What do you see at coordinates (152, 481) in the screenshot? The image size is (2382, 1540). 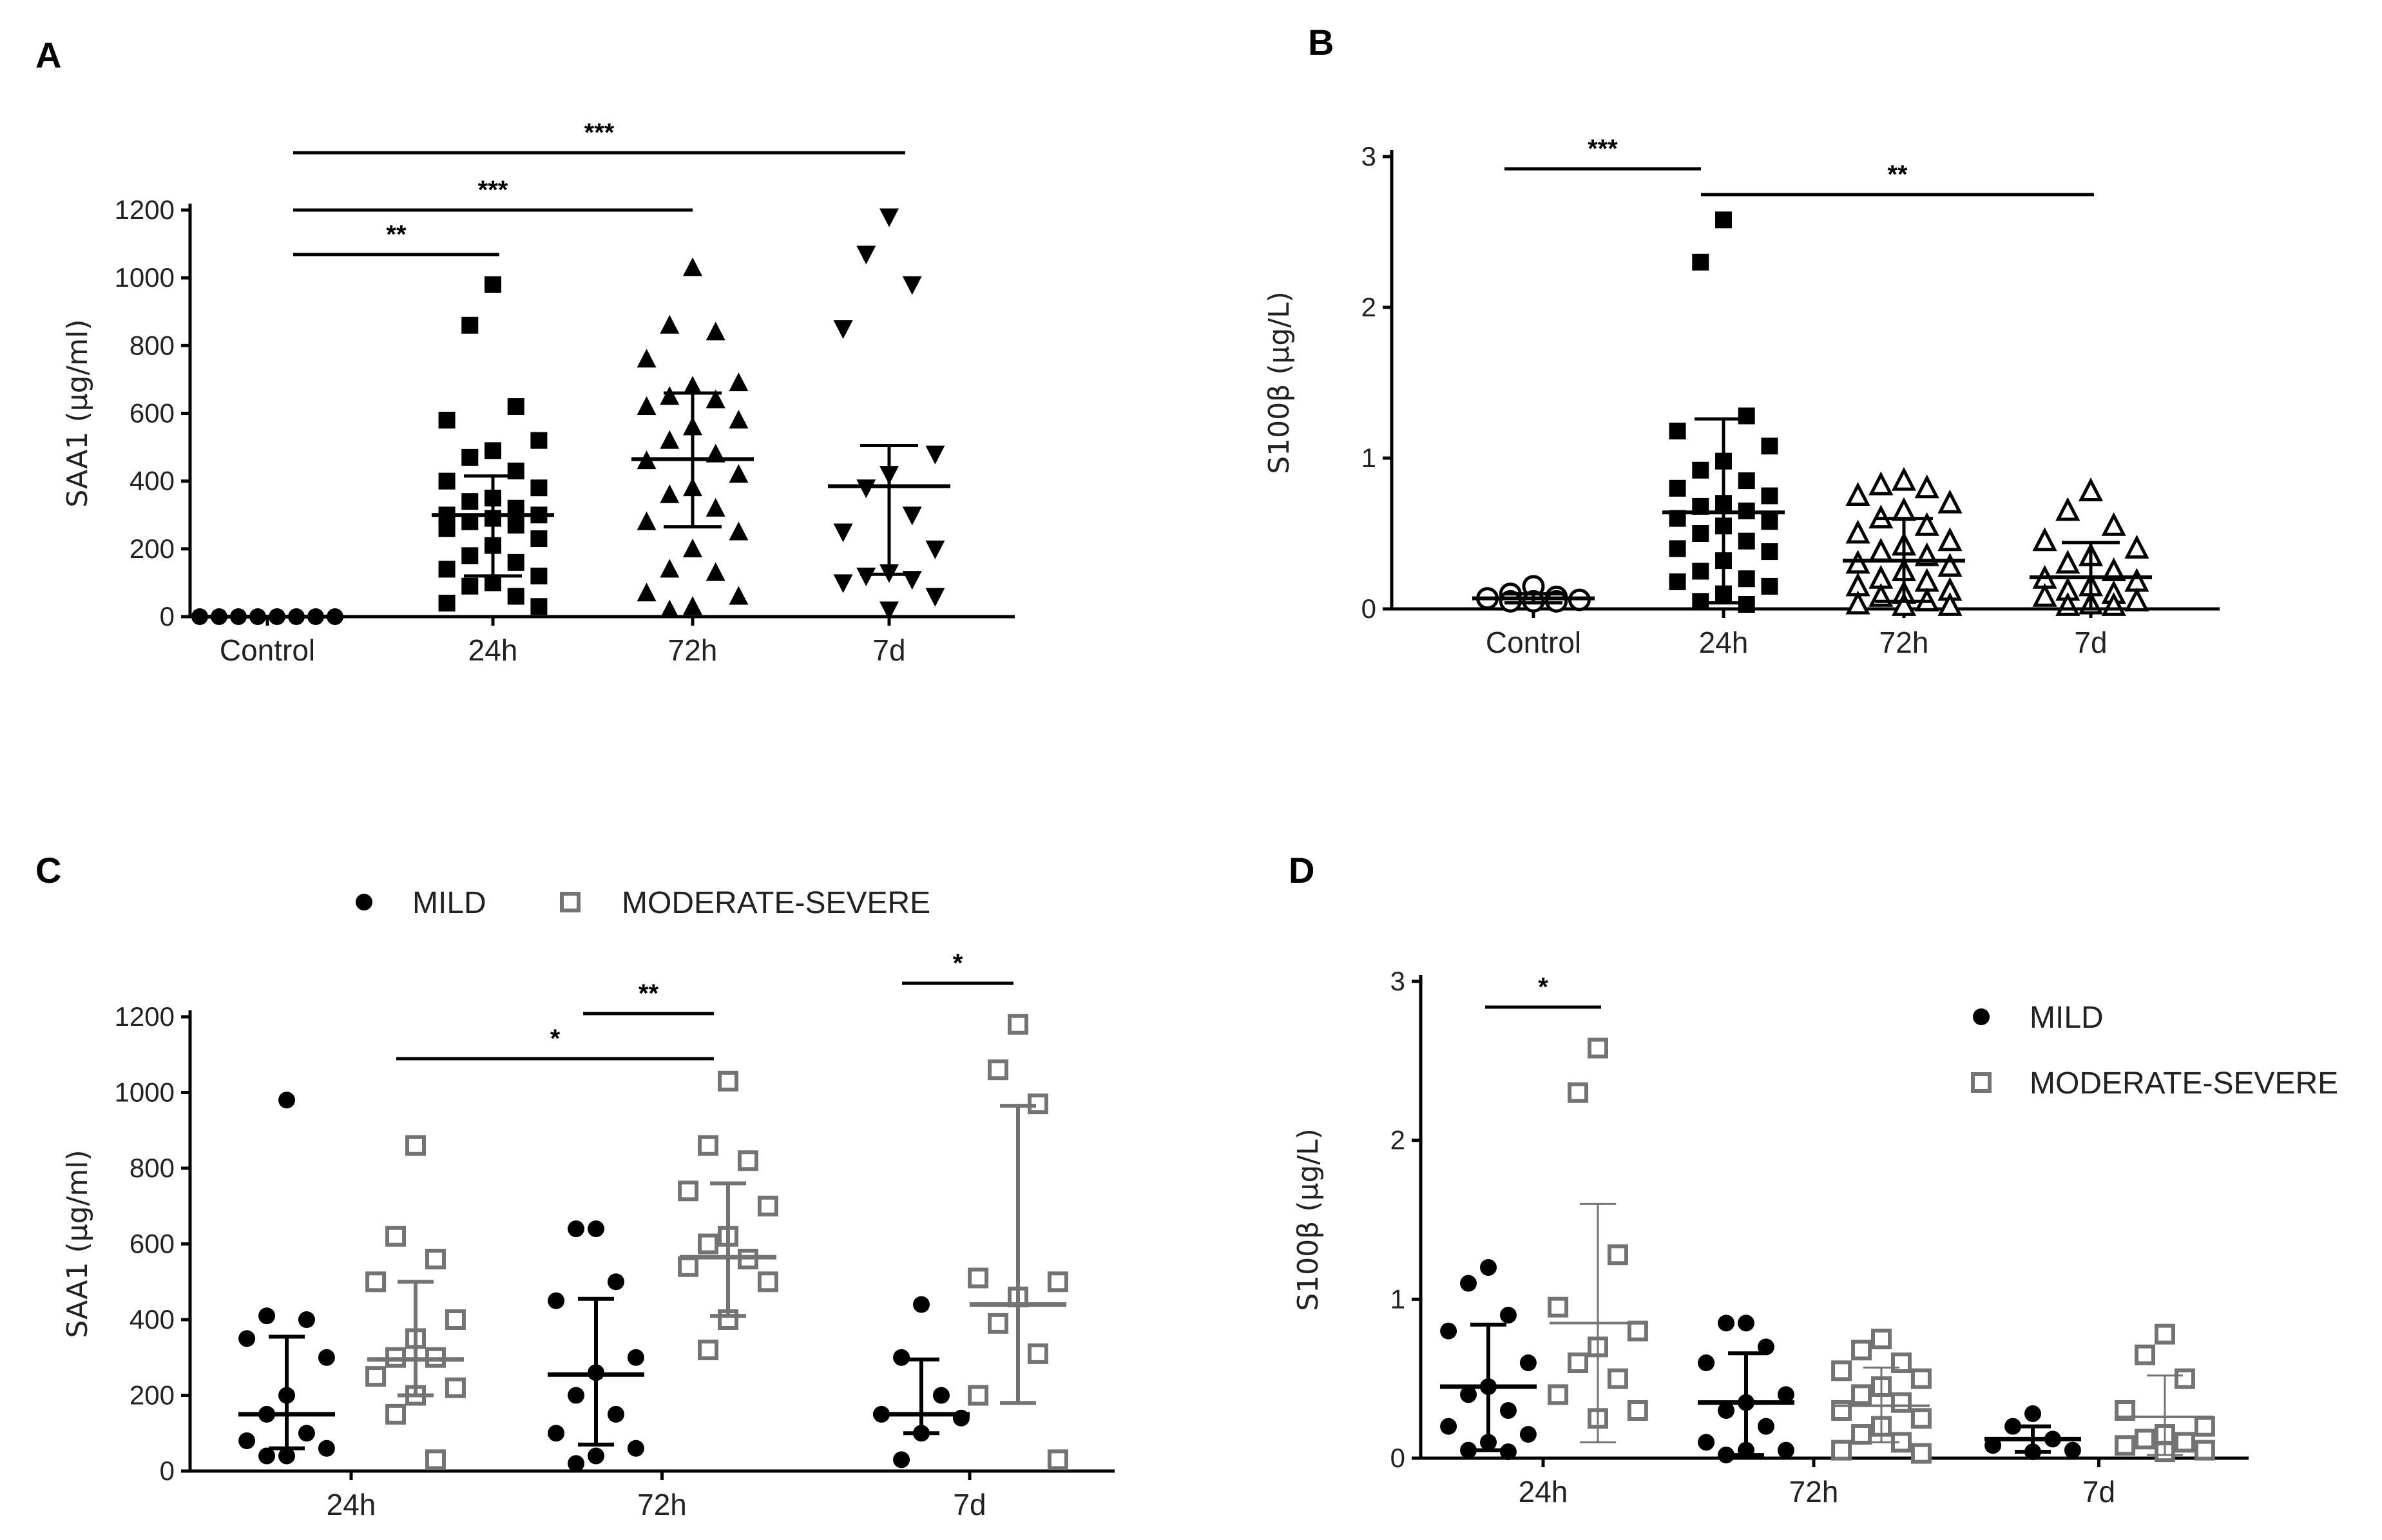 I see `y-tick-label: 400` at bounding box center [152, 481].